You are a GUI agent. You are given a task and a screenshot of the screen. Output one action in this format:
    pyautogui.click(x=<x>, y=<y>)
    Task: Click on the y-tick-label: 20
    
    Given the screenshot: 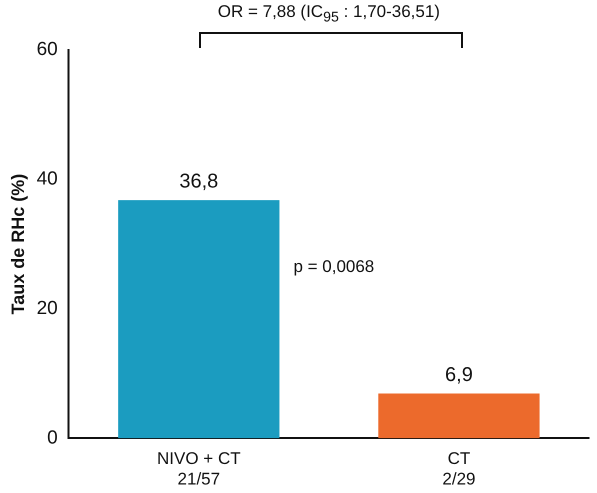 What is the action you would take?
    pyautogui.click(x=47, y=309)
    